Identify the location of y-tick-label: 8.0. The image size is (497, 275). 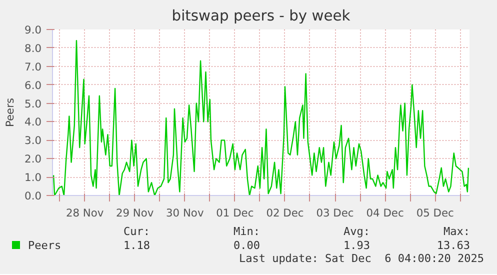
(33, 48).